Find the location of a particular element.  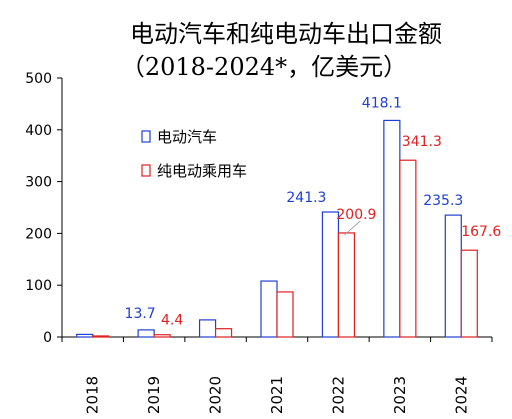

data-label-ev: 418.1 is located at coordinates (382, 103).